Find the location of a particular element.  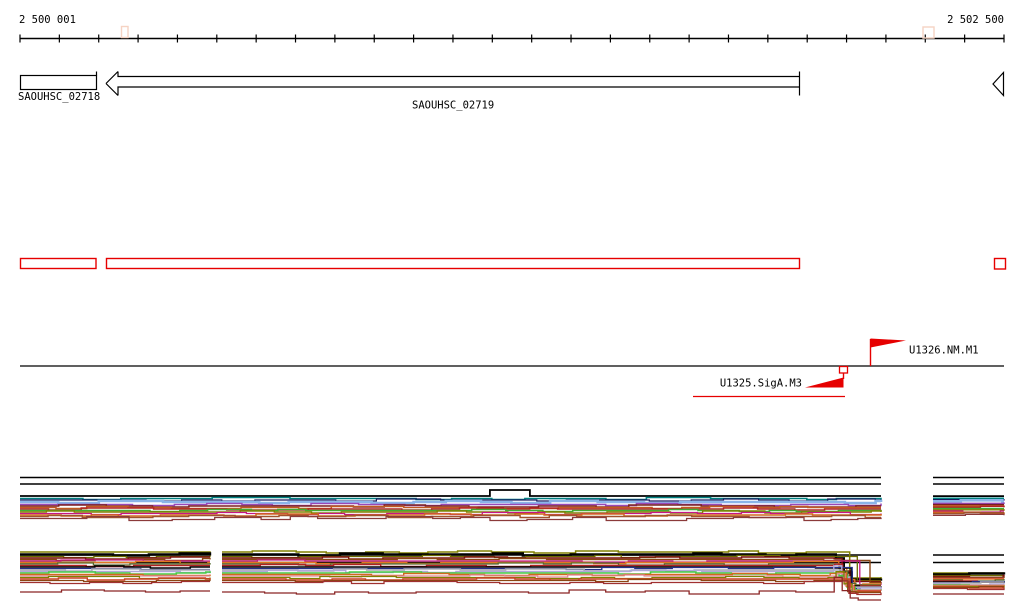

tss-anchor-square is located at coordinates (843, 369).